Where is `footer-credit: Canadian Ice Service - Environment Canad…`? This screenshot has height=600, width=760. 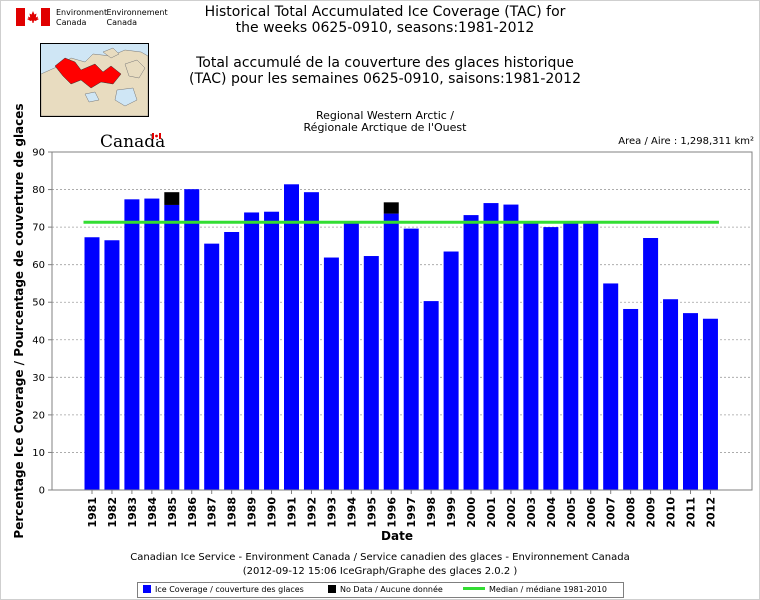
footer-credit: Canadian Ice Service - Environment Canad… is located at coordinates (380, 557).